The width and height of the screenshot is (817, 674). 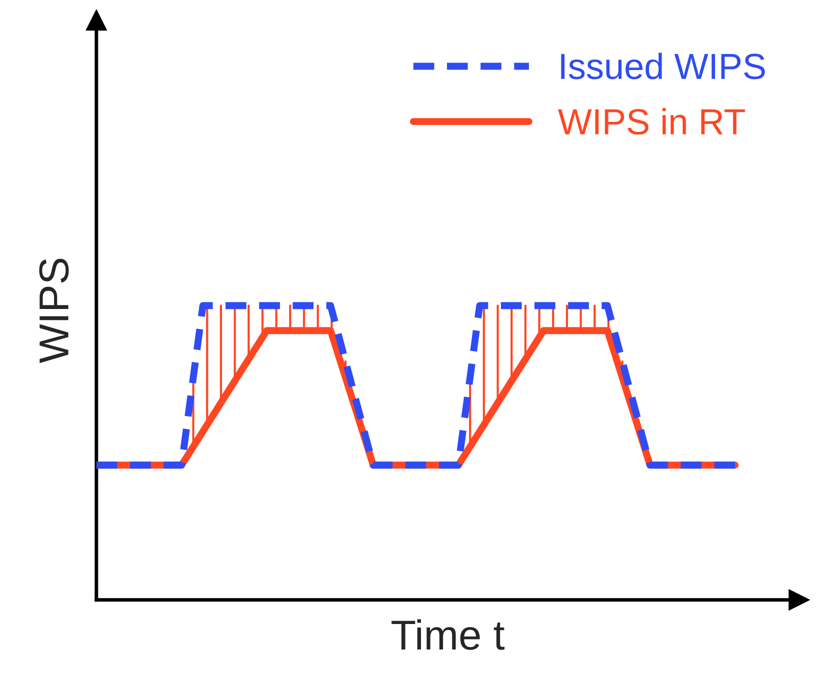 I want to click on legend-label: Issued WIPS, so click(x=663, y=66).